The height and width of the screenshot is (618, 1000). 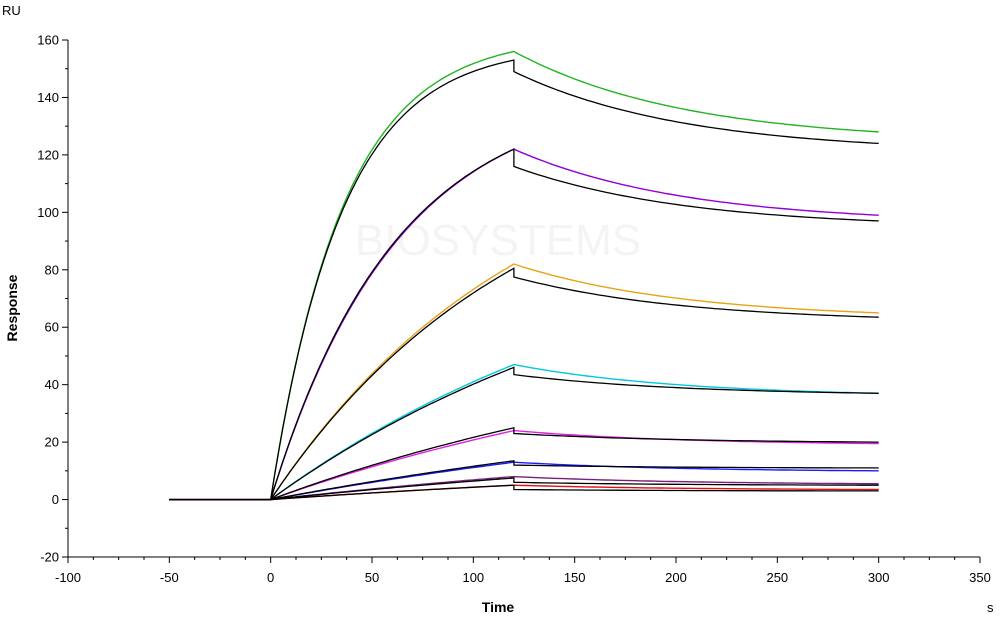 I want to click on x-axis-unit: s, so click(x=990, y=607).